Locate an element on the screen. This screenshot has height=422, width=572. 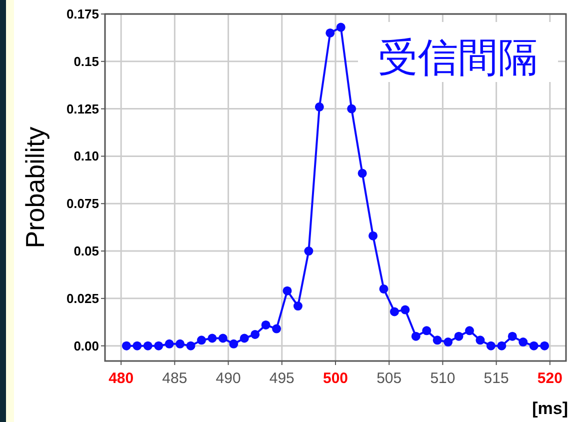
x-axis-title: [ms] is located at coordinates (550, 408).